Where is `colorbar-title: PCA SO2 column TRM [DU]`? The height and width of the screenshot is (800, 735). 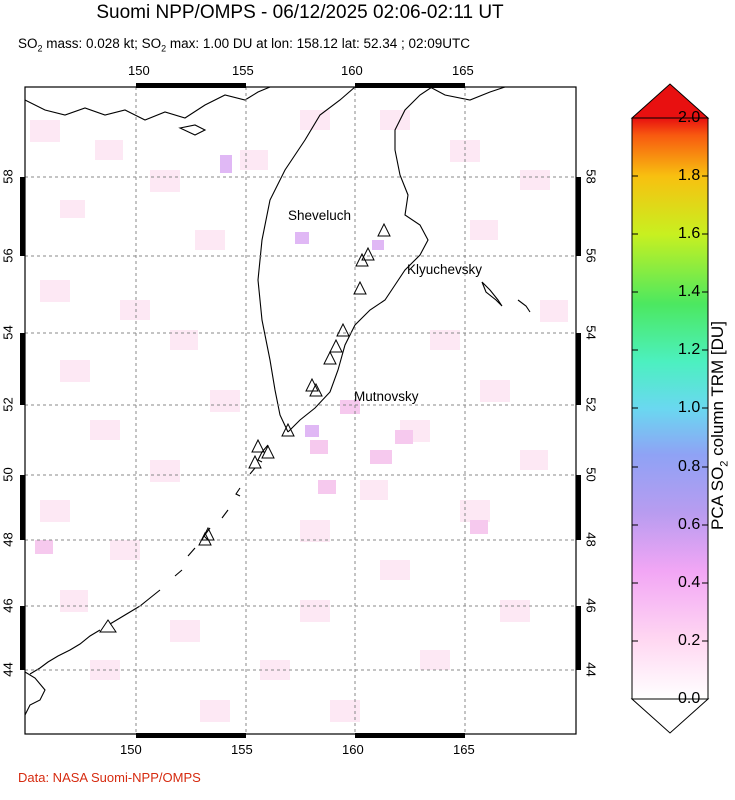 colorbar-title: PCA SO2 column TRM [DU] is located at coordinates (719, 420).